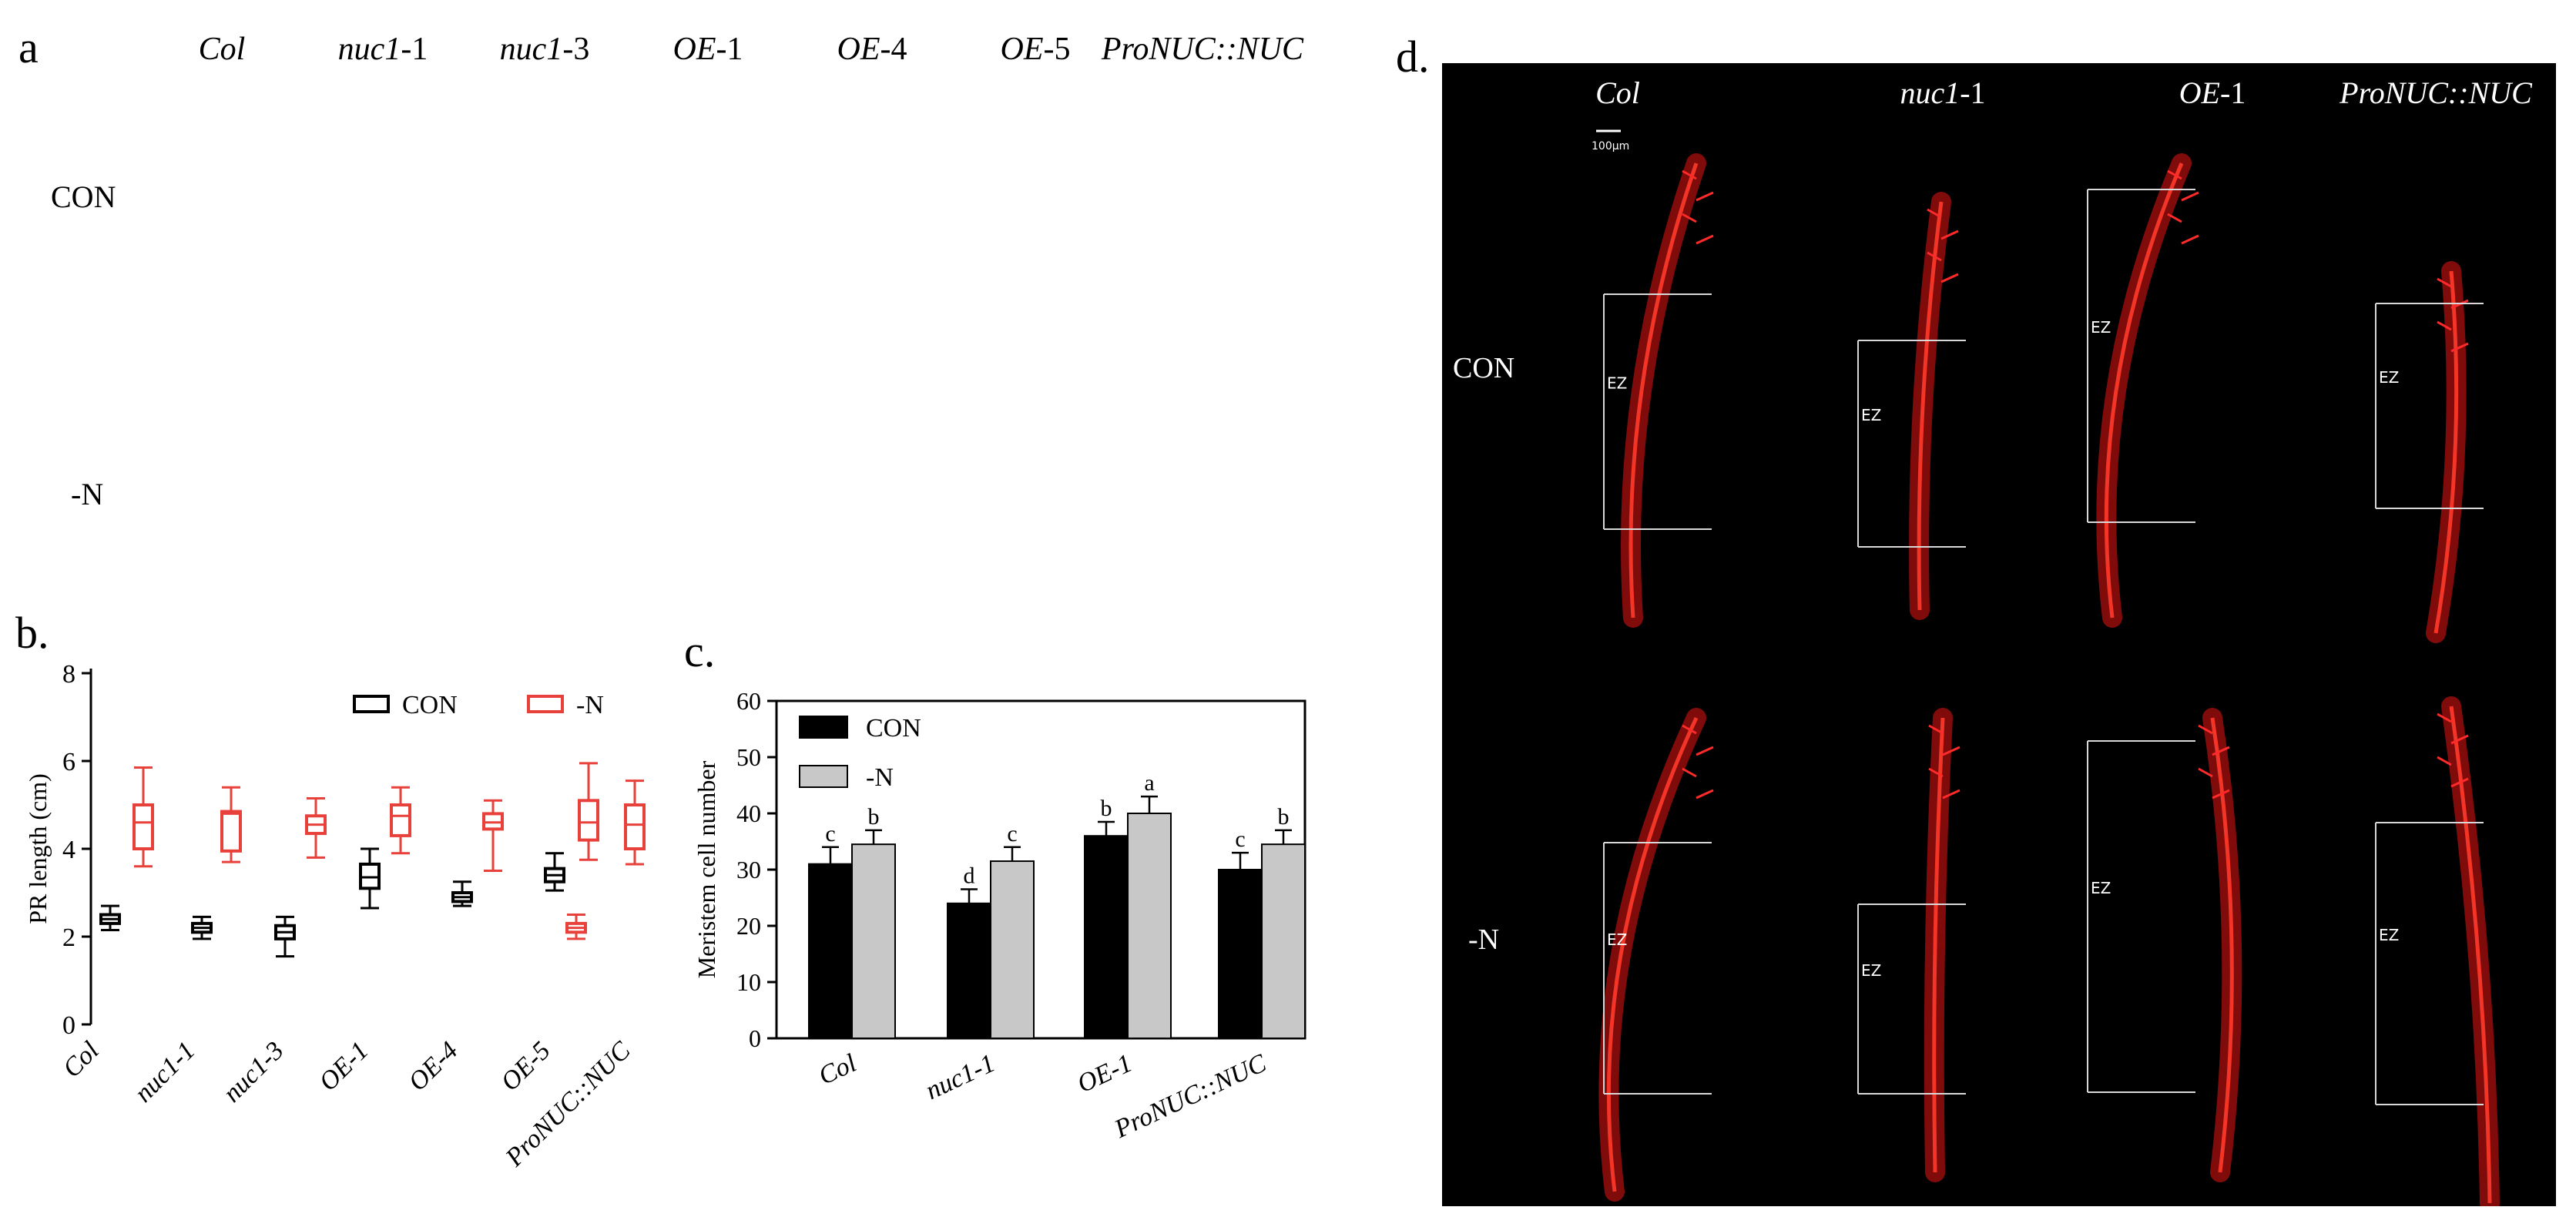  Describe the element at coordinates (1483, 368) in the screenshot. I see `d-row-label-con: CON` at that location.